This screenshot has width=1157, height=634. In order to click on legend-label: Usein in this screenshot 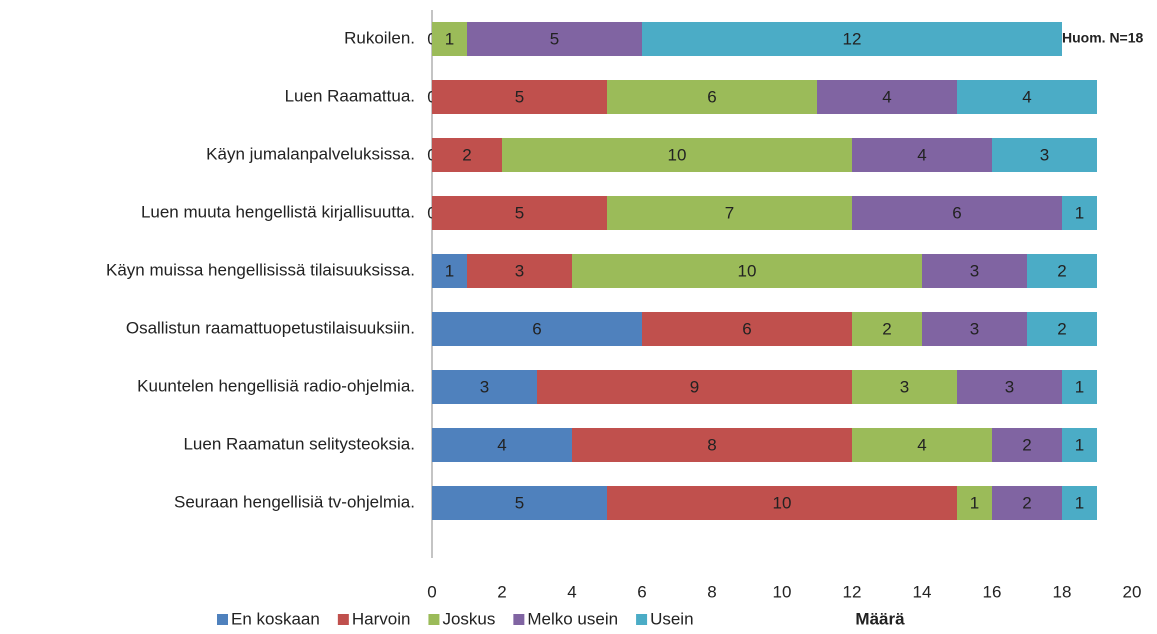, I will do `click(671, 618)`.